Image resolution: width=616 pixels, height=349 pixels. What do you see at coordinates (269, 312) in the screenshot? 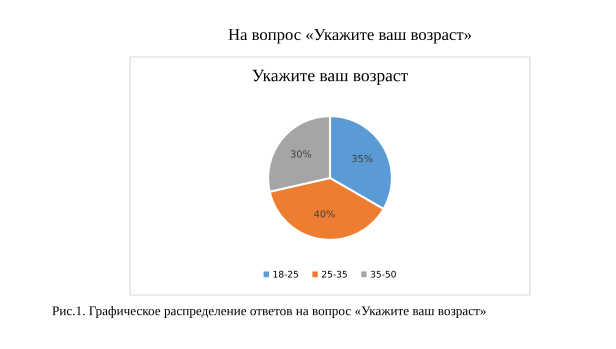
I see `text: Рис.1. Графическое распределение ответов на вопрос «Укажите ваш возраст»` at bounding box center [269, 312].